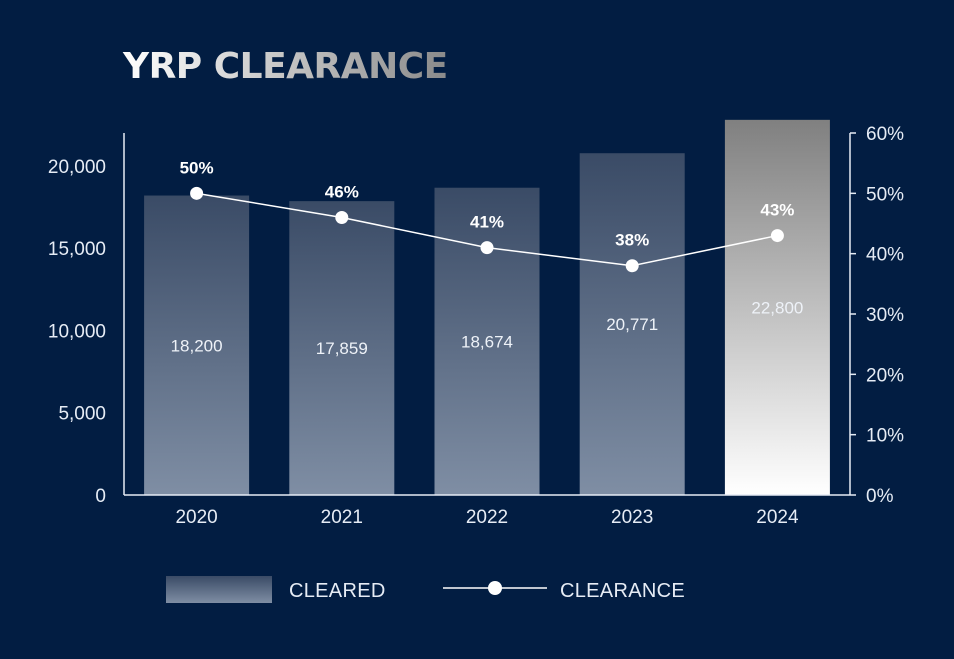 The width and height of the screenshot is (954, 659). I want to click on bar-2024, so click(777, 307).